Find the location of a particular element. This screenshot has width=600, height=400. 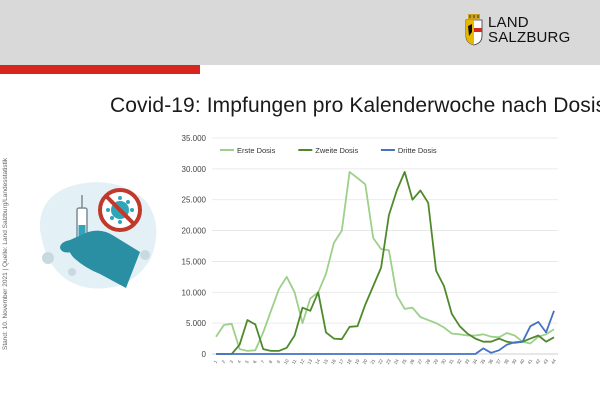

x-tick-label: 12 is located at coordinates (302, 361).